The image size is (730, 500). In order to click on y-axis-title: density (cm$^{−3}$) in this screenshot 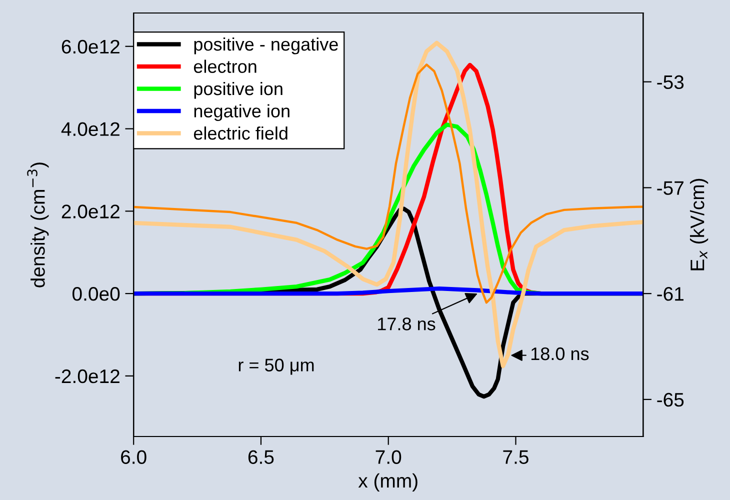, I will do `click(38, 225)`.